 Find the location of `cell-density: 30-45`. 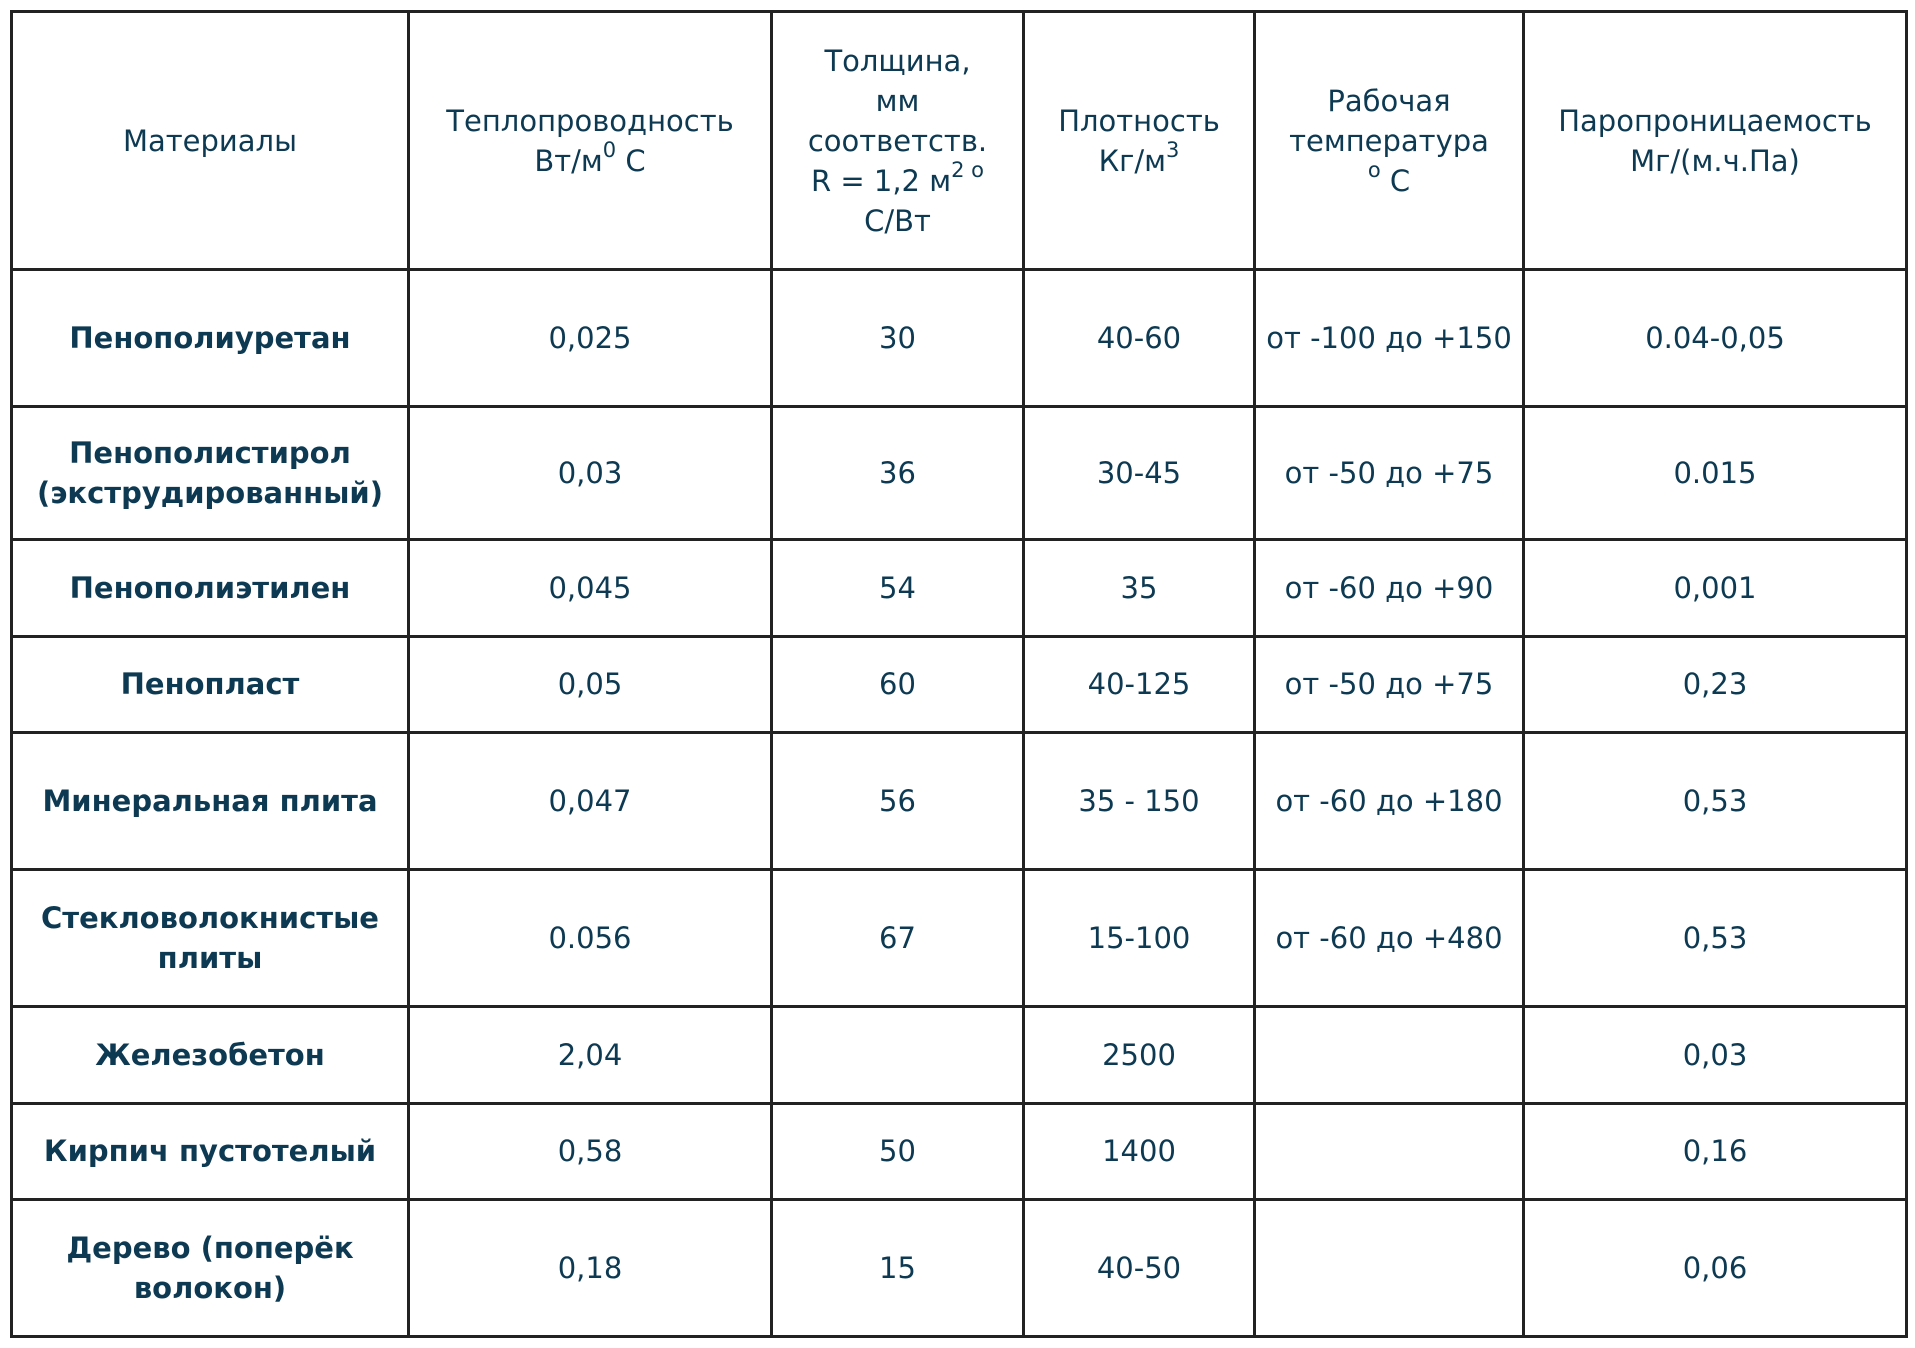

cell-density: 30-45 is located at coordinates (1139, 473).